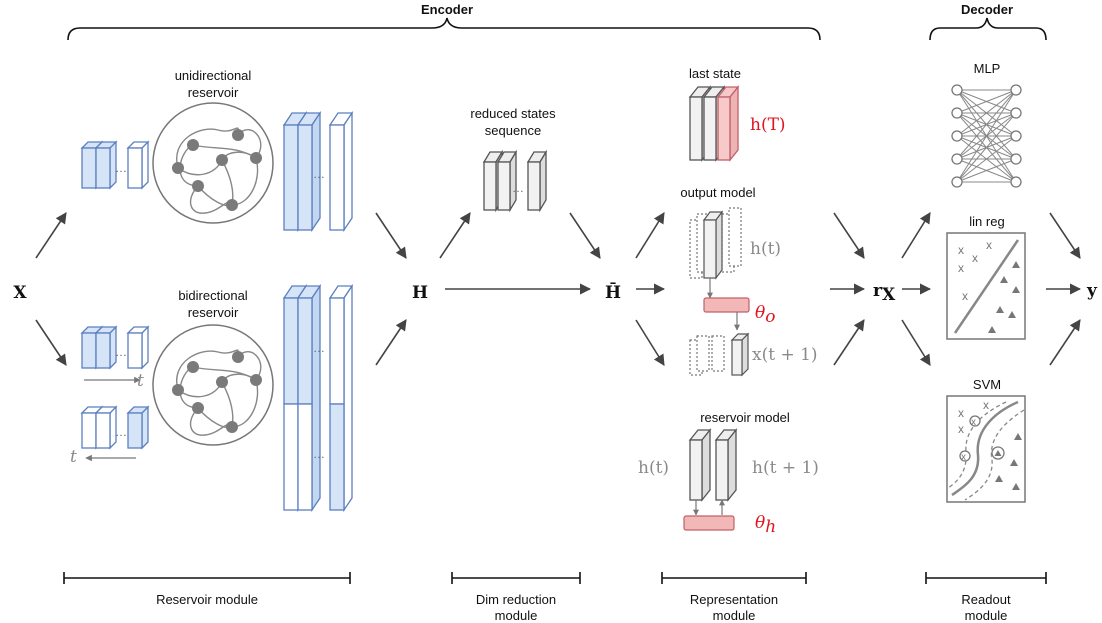 This screenshot has width=1102, height=623. I want to click on theta-o-label: θo, so click(765, 315).